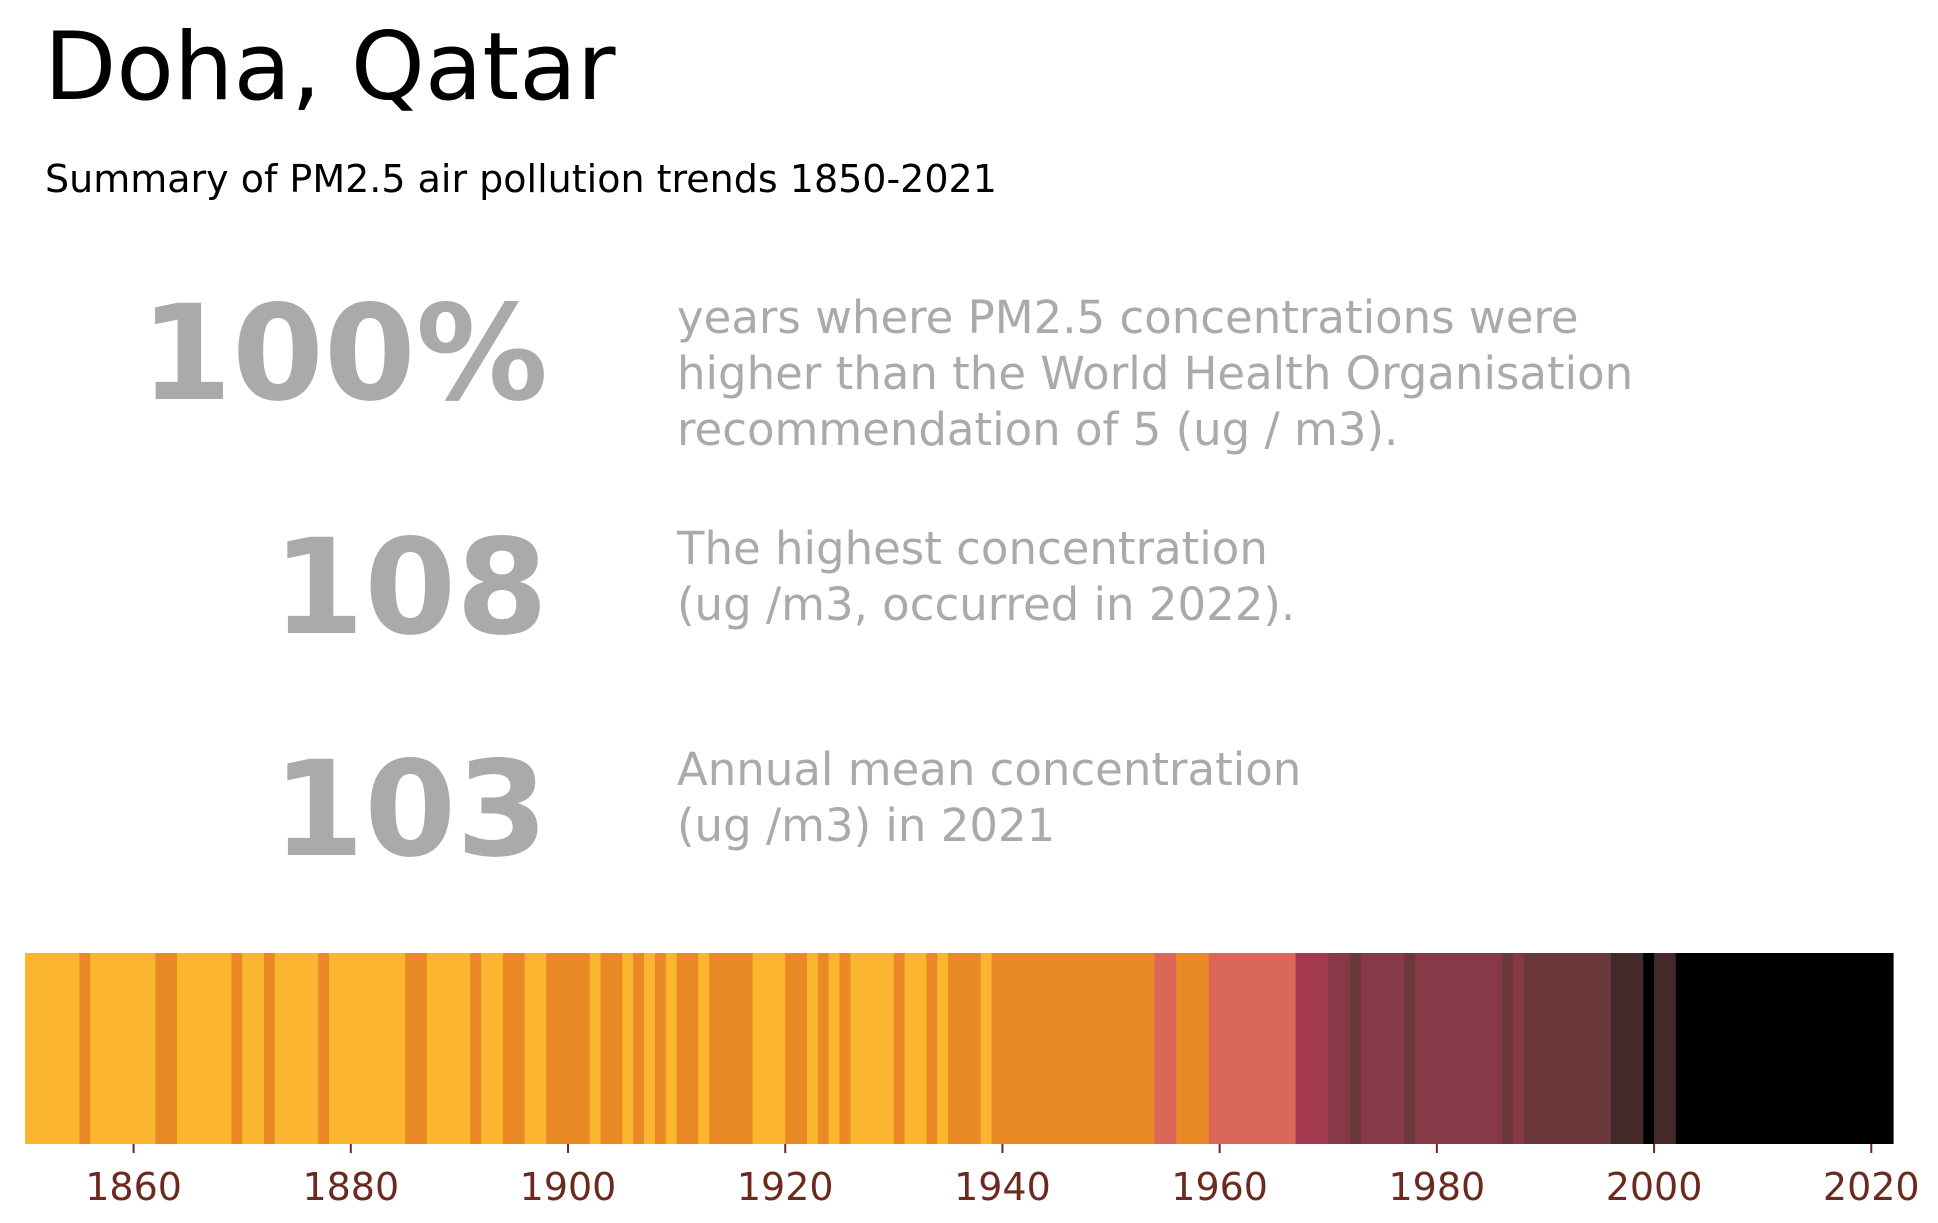 The image size is (1938, 1223). Describe the element at coordinates (866, 825) in the screenshot. I see `stat-description-line: (ug /m3) in 2021` at that location.